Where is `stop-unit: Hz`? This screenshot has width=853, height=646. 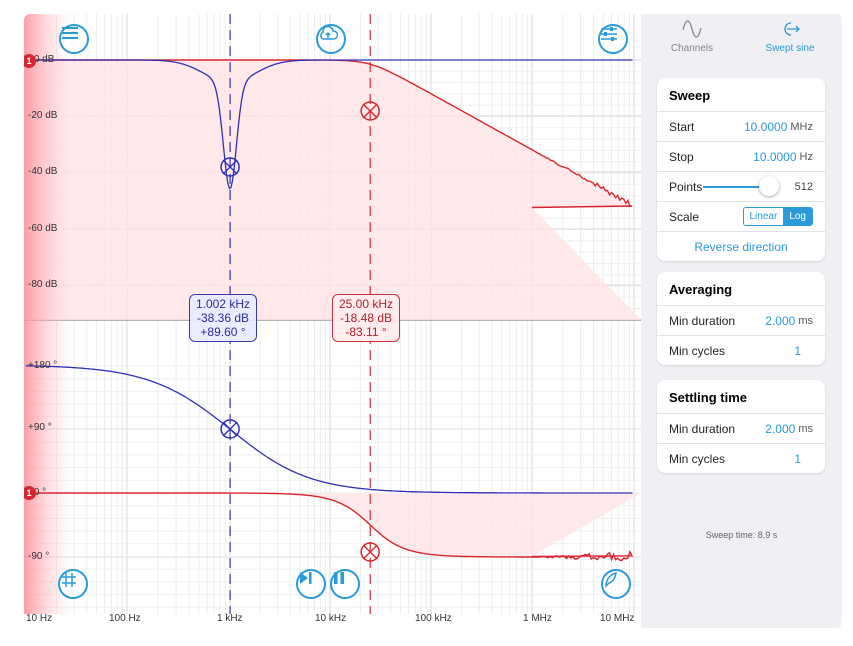
stop-unit: Hz is located at coordinates (806, 157).